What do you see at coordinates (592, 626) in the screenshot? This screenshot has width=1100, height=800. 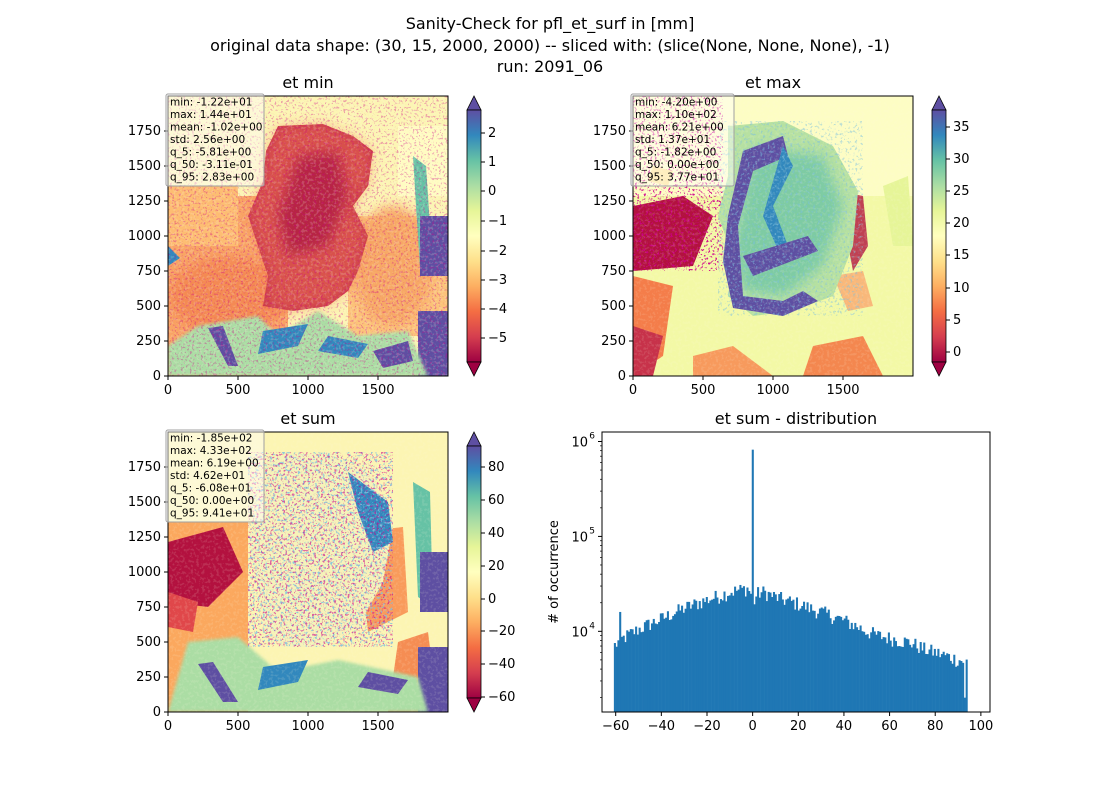 I see `y-tick-exponent: 4` at bounding box center [592, 626].